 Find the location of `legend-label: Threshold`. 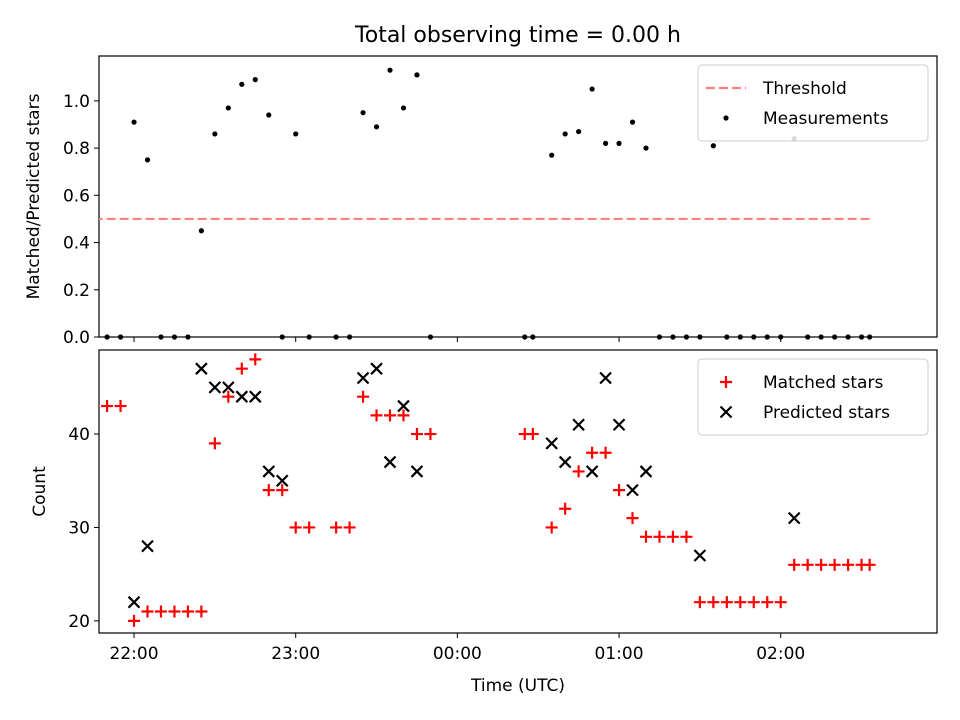

legend-label: Threshold is located at coordinates (804, 89).